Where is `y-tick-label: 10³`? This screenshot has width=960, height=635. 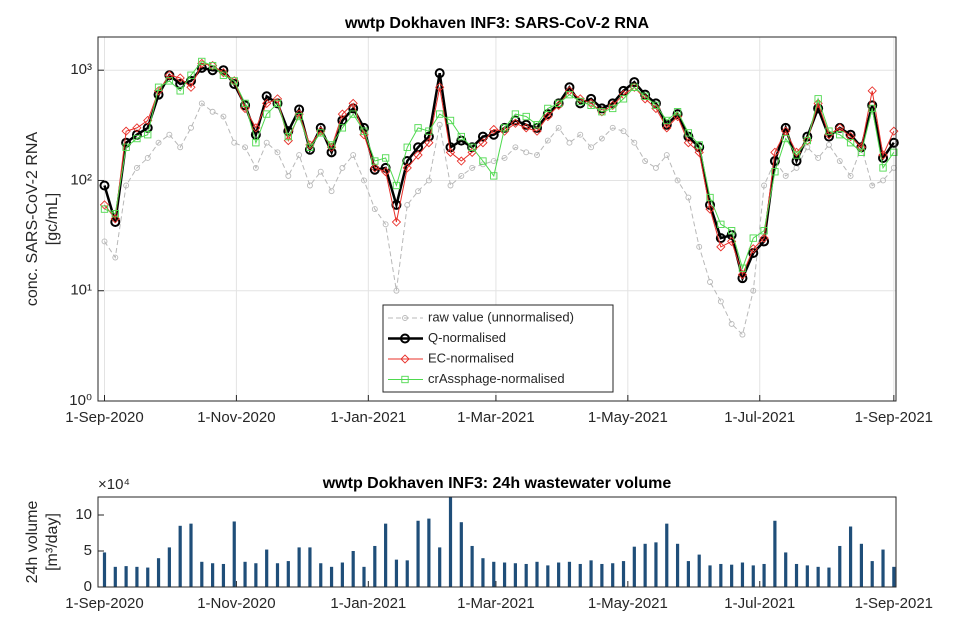
y-tick-label: 10³ is located at coordinates (81, 69).